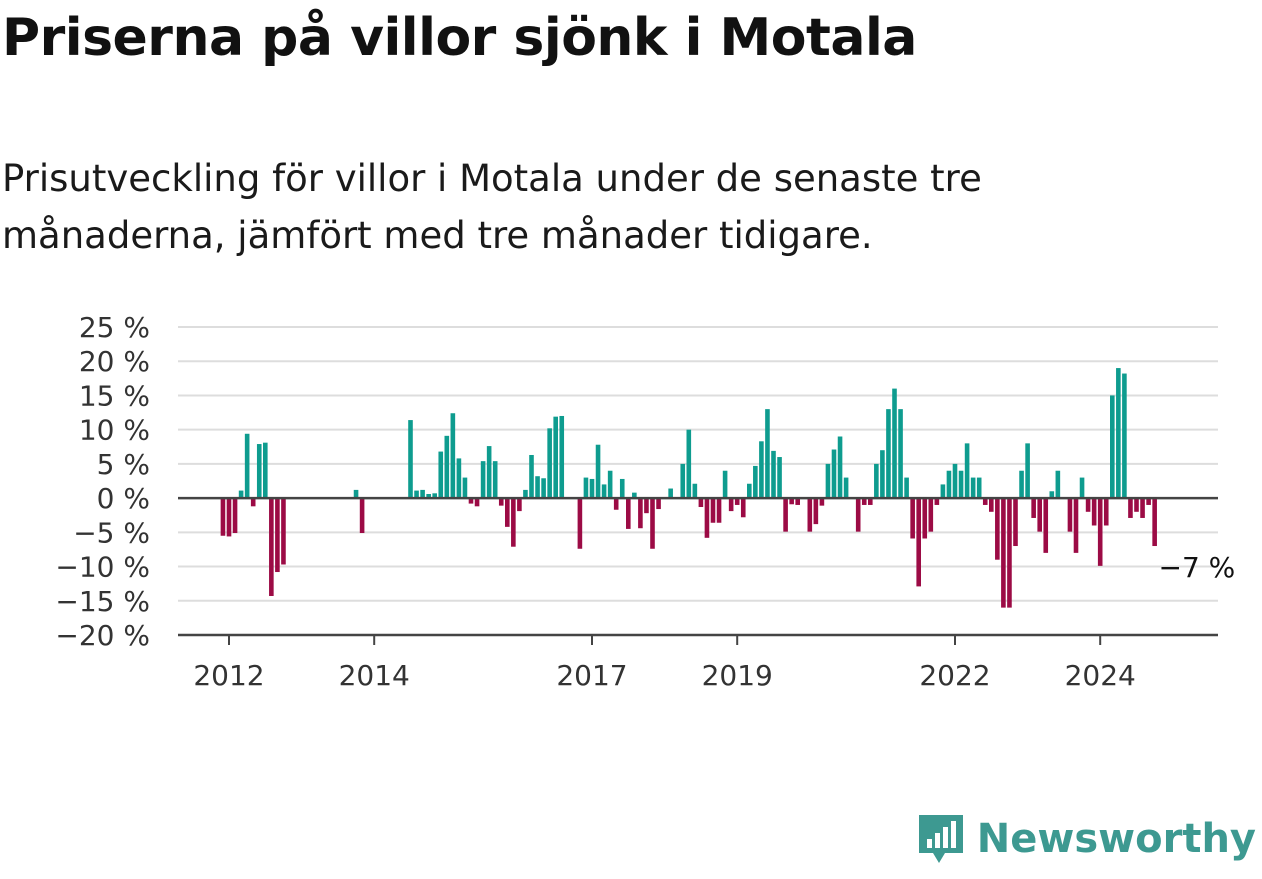  I want to click on x-tick-label: 2014, so click(374, 675).